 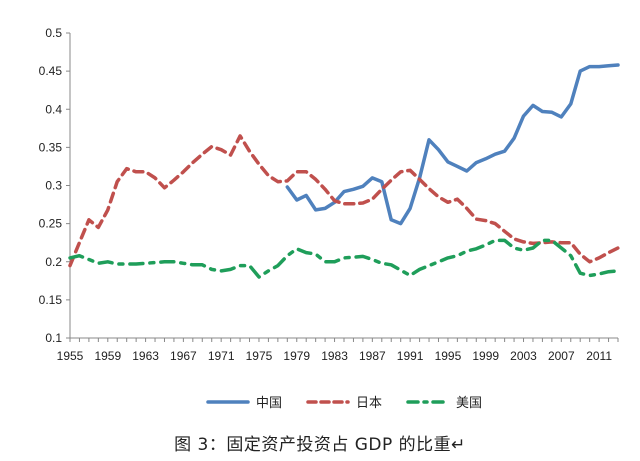 What do you see at coordinates (183, 356) in the screenshot?
I see `x-tick-label: 1967` at bounding box center [183, 356].